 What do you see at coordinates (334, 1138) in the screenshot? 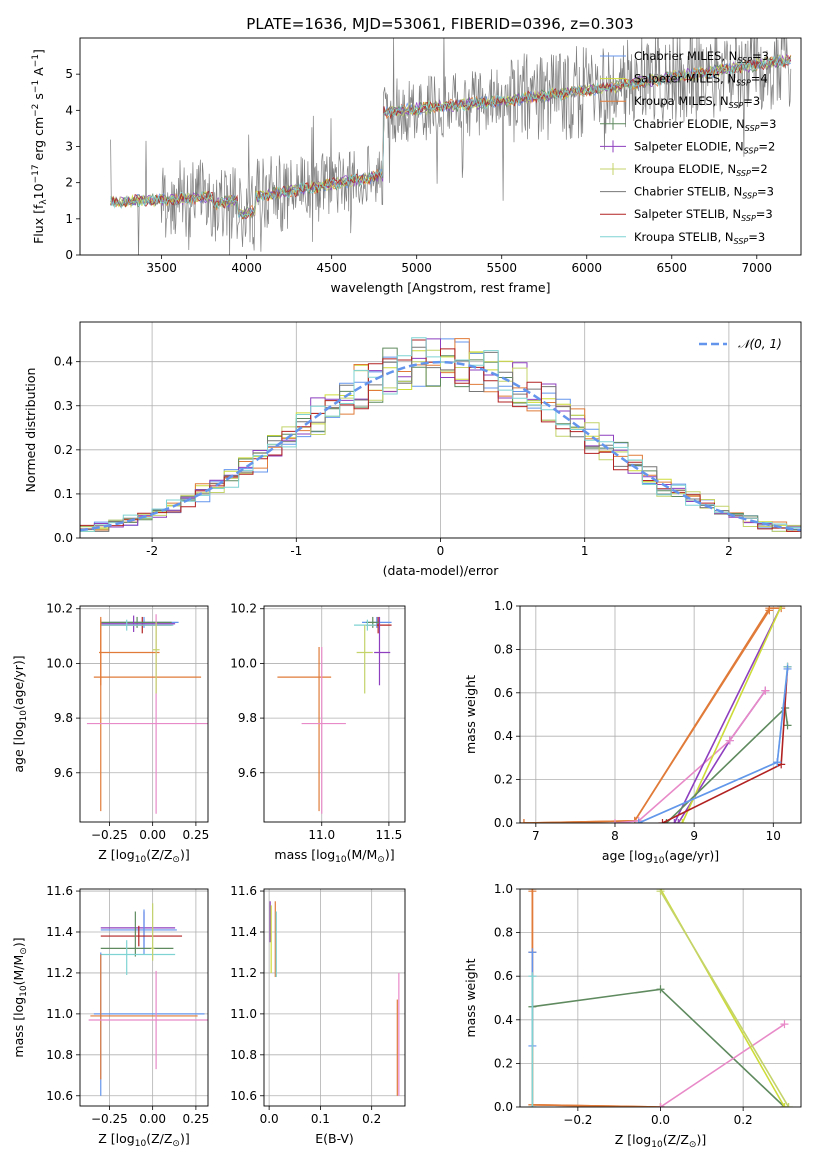
I see `x-axis-label: E(B-V)` at bounding box center [334, 1138].